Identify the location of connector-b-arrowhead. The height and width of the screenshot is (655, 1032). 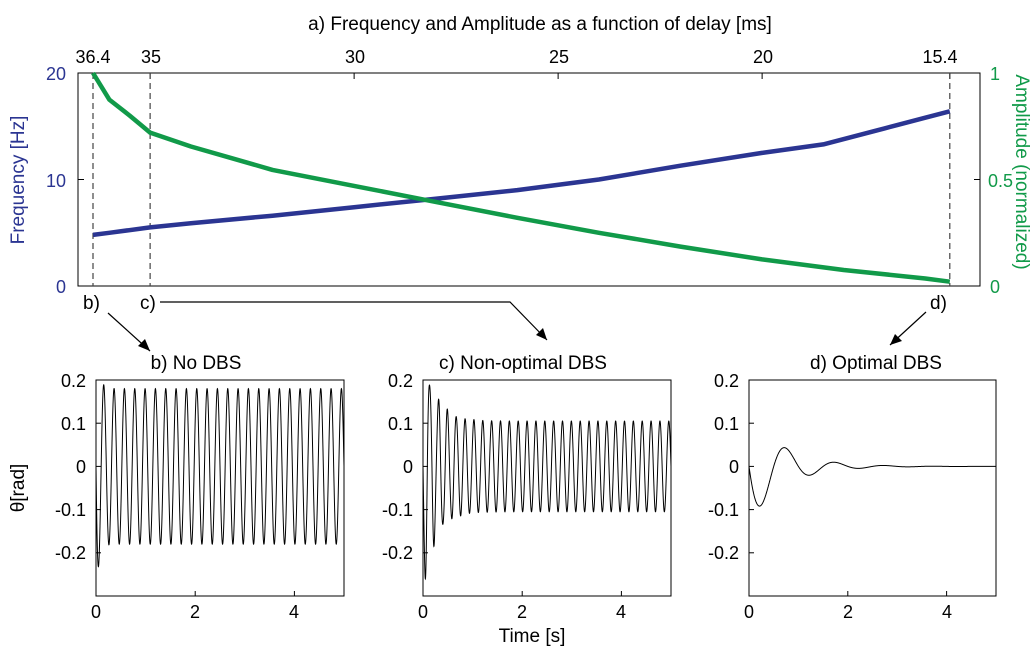
(144, 345).